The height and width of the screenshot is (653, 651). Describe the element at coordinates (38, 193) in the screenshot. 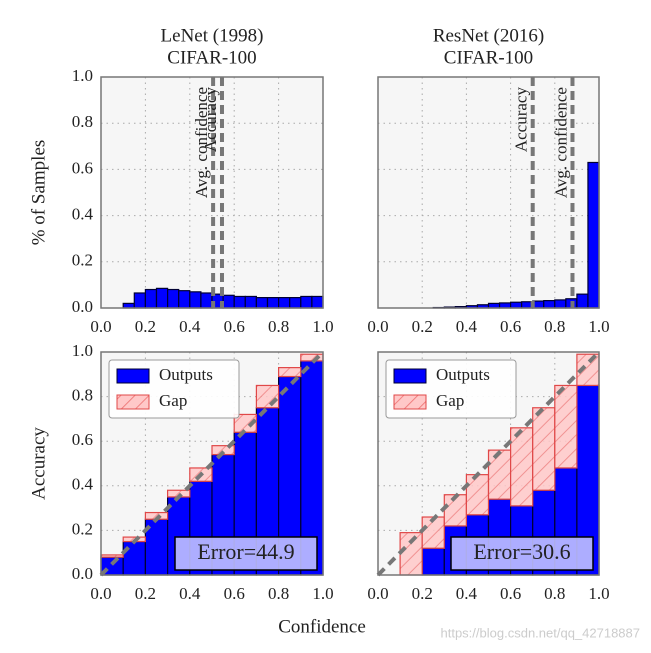

I see `y-axis-label: % of Samples` at that location.